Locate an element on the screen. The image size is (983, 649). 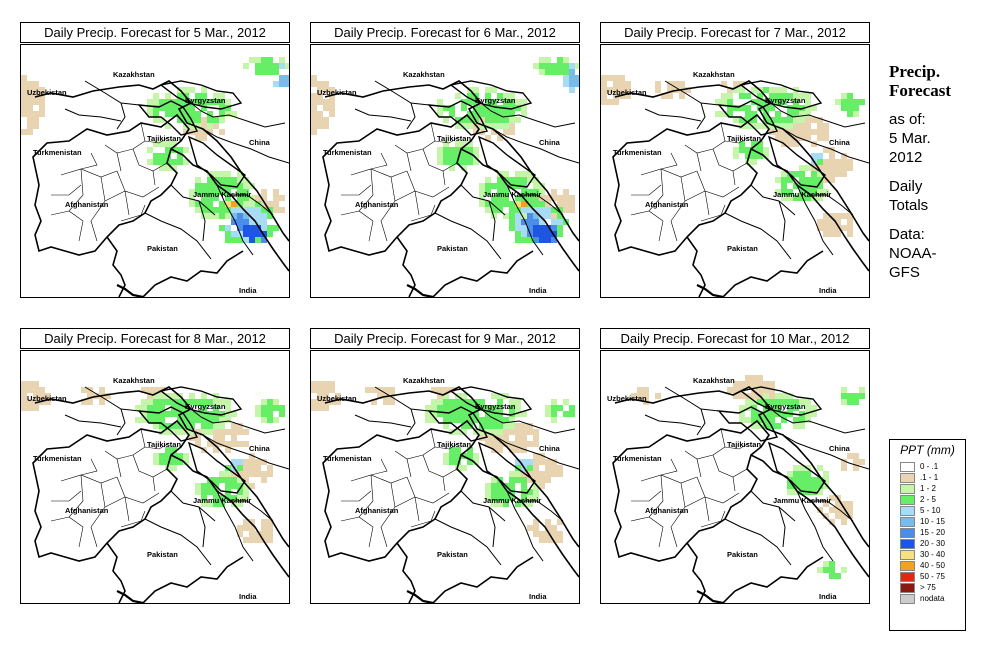
legend-label: 15 - 20 is located at coordinates (932, 532).